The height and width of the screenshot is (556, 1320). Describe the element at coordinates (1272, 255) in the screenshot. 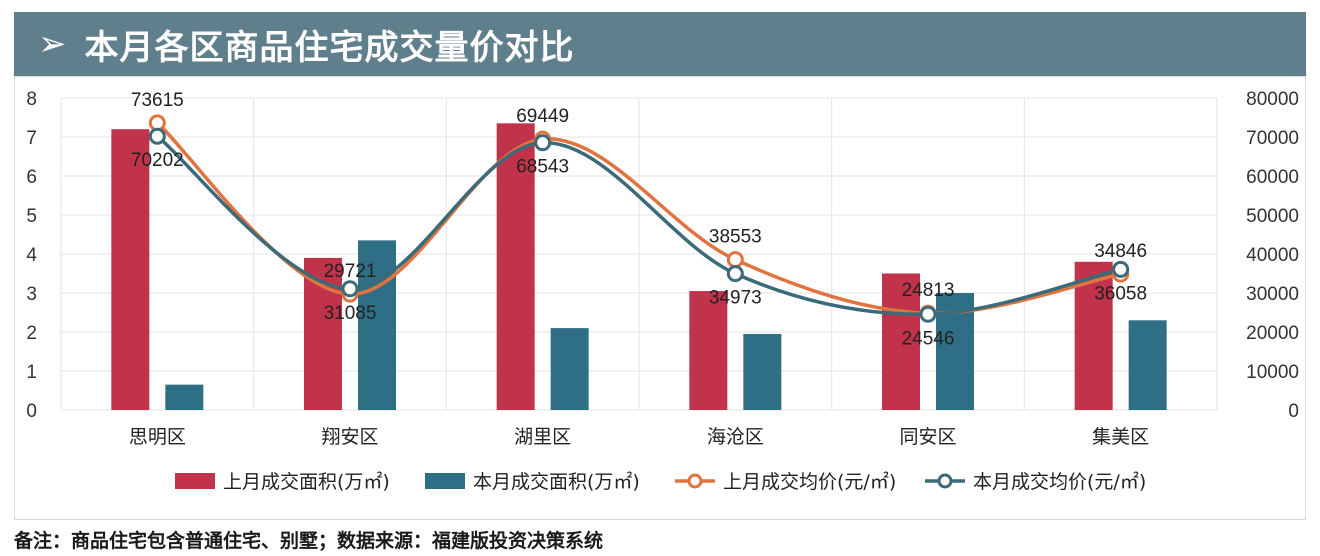

I see `y-right-tick-label: 40000` at that location.